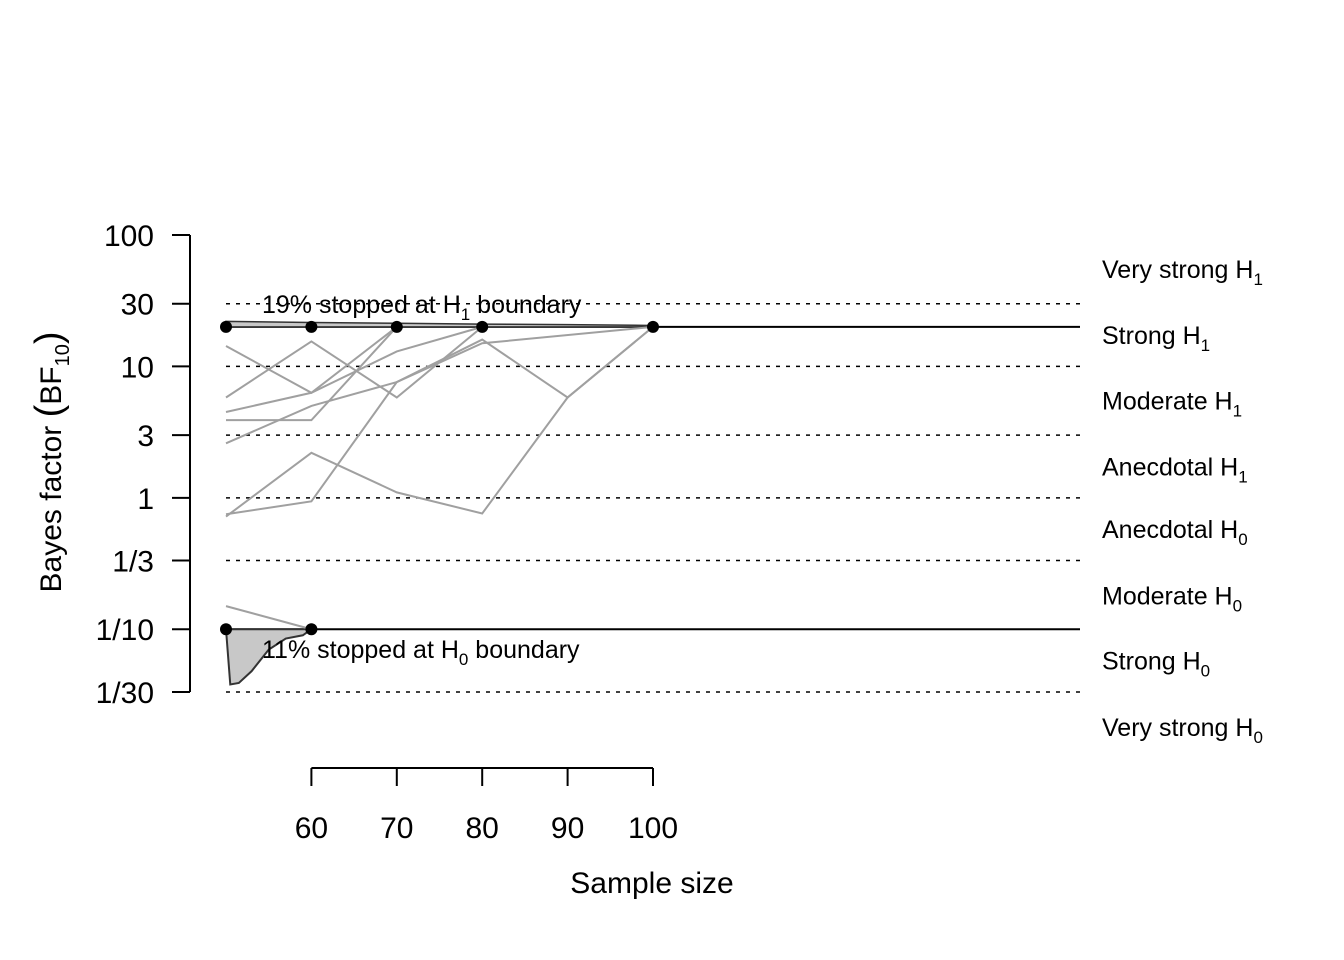 The width and height of the screenshot is (1344, 960). What do you see at coordinates (133, 562) in the screenshot?
I see `y-tick-label-5: 1/3` at bounding box center [133, 562].